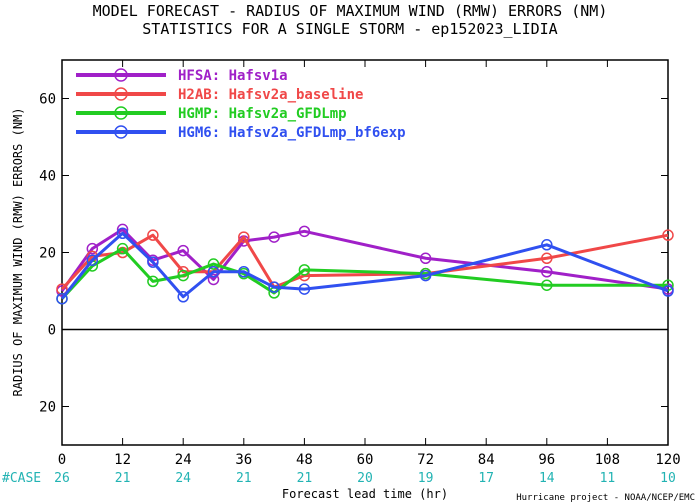  What do you see at coordinates (292, 133) in the screenshot?
I see `legend-label: HGM6: Hafsv2a_GFDLmp_bf6exp` at bounding box center [292, 133].